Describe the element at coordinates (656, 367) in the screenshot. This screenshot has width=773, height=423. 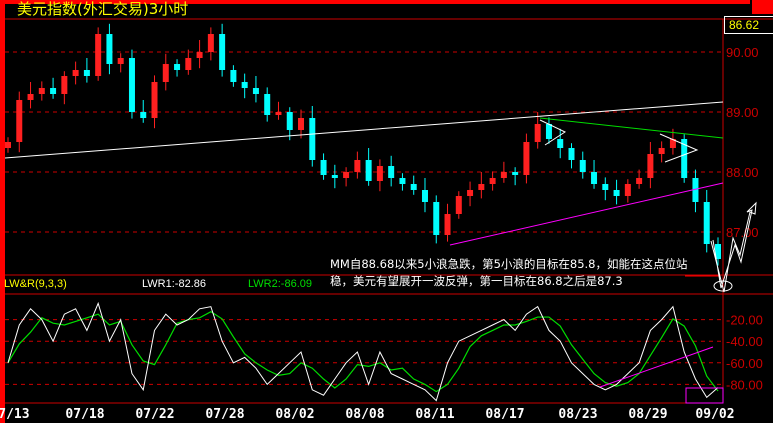
I see `osc-trend-line` at that location.